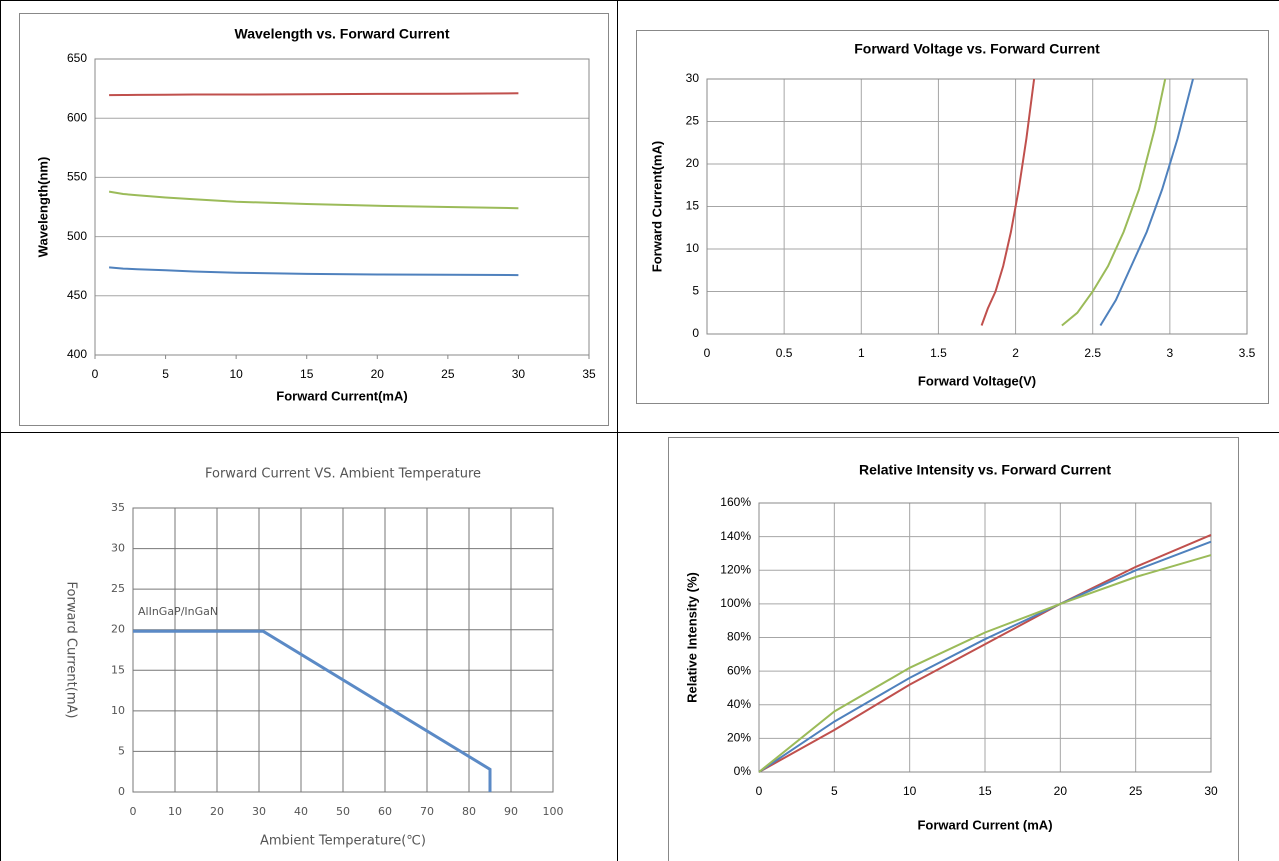 The width and height of the screenshot is (1279, 861). What do you see at coordinates (553, 811) in the screenshot?
I see `x-tick-label: 100` at bounding box center [553, 811].